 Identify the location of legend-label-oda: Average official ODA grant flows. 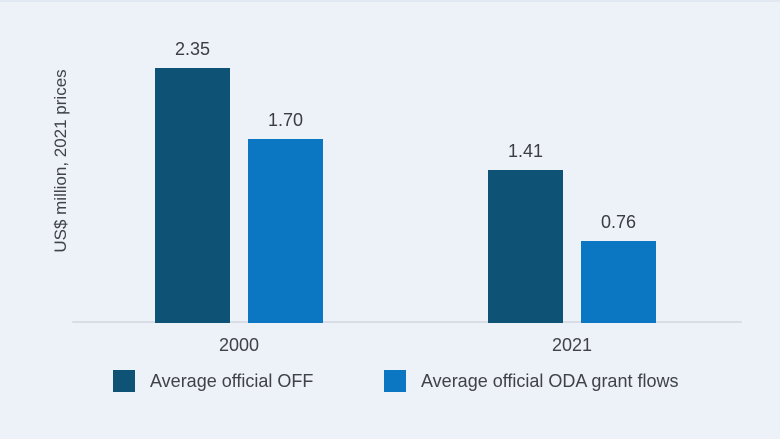
(550, 380).